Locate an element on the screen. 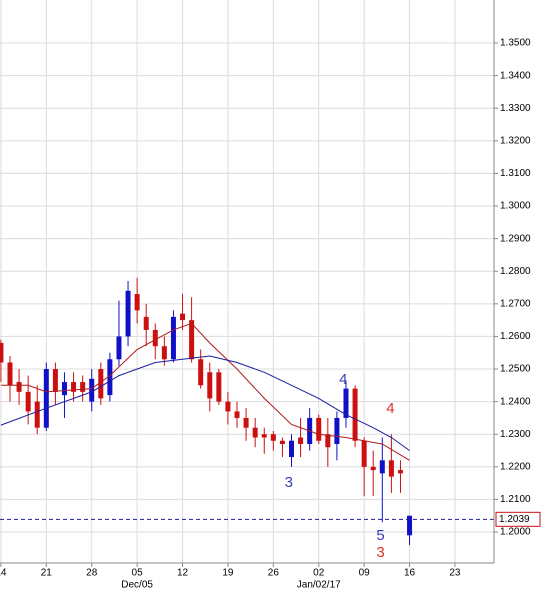 Image resolution: width=544 pixels, height=600 pixels. x-tick-label: 09 is located at coordinates (365, 573).